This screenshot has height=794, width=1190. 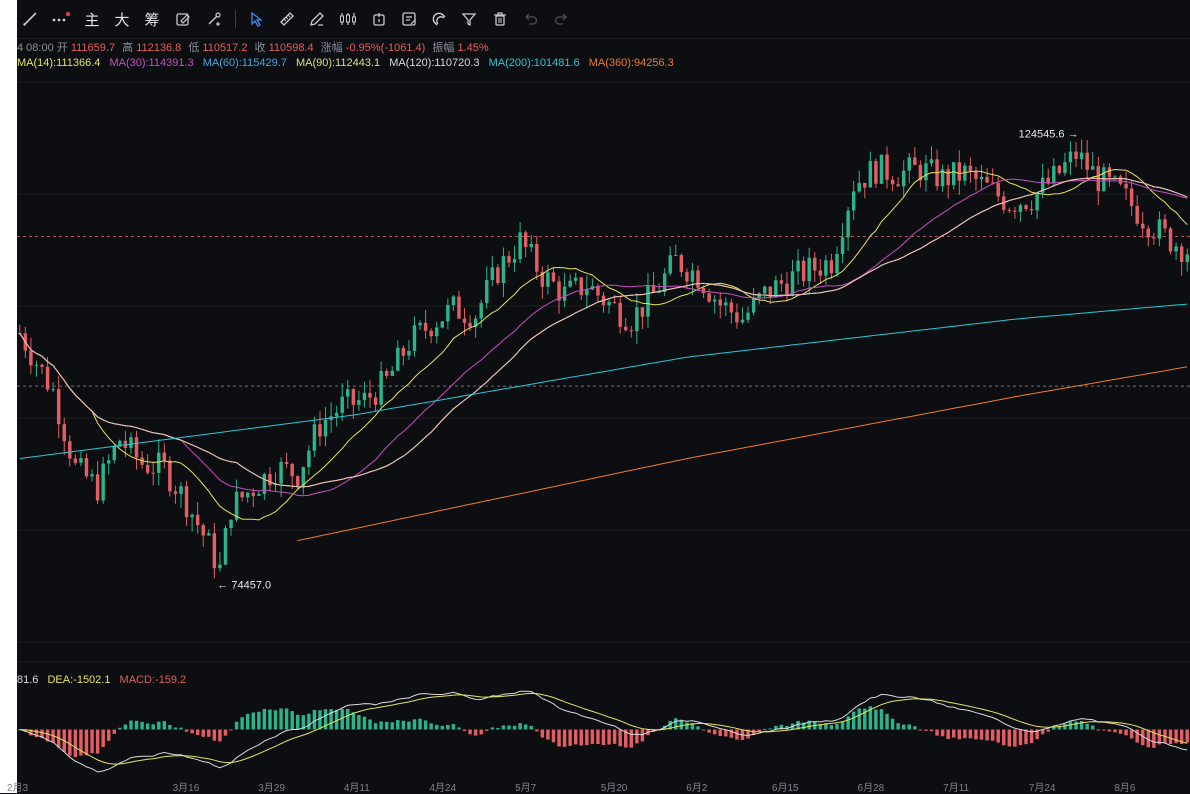 I want to click on open-value: 111659.7, so click(x=93, y=48).